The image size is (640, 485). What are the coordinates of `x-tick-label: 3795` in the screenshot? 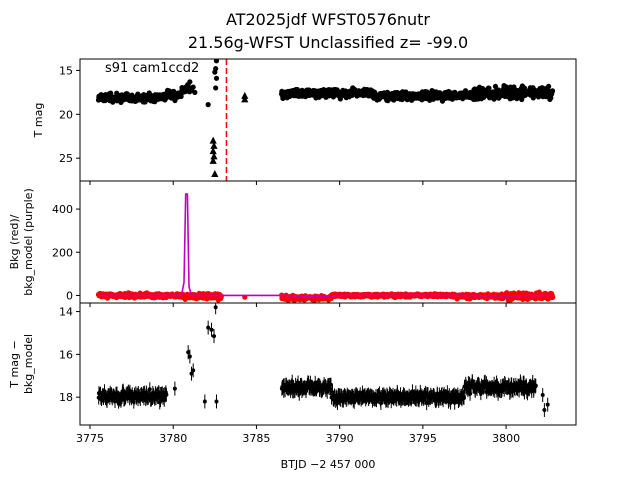 It's located at (423, 438).